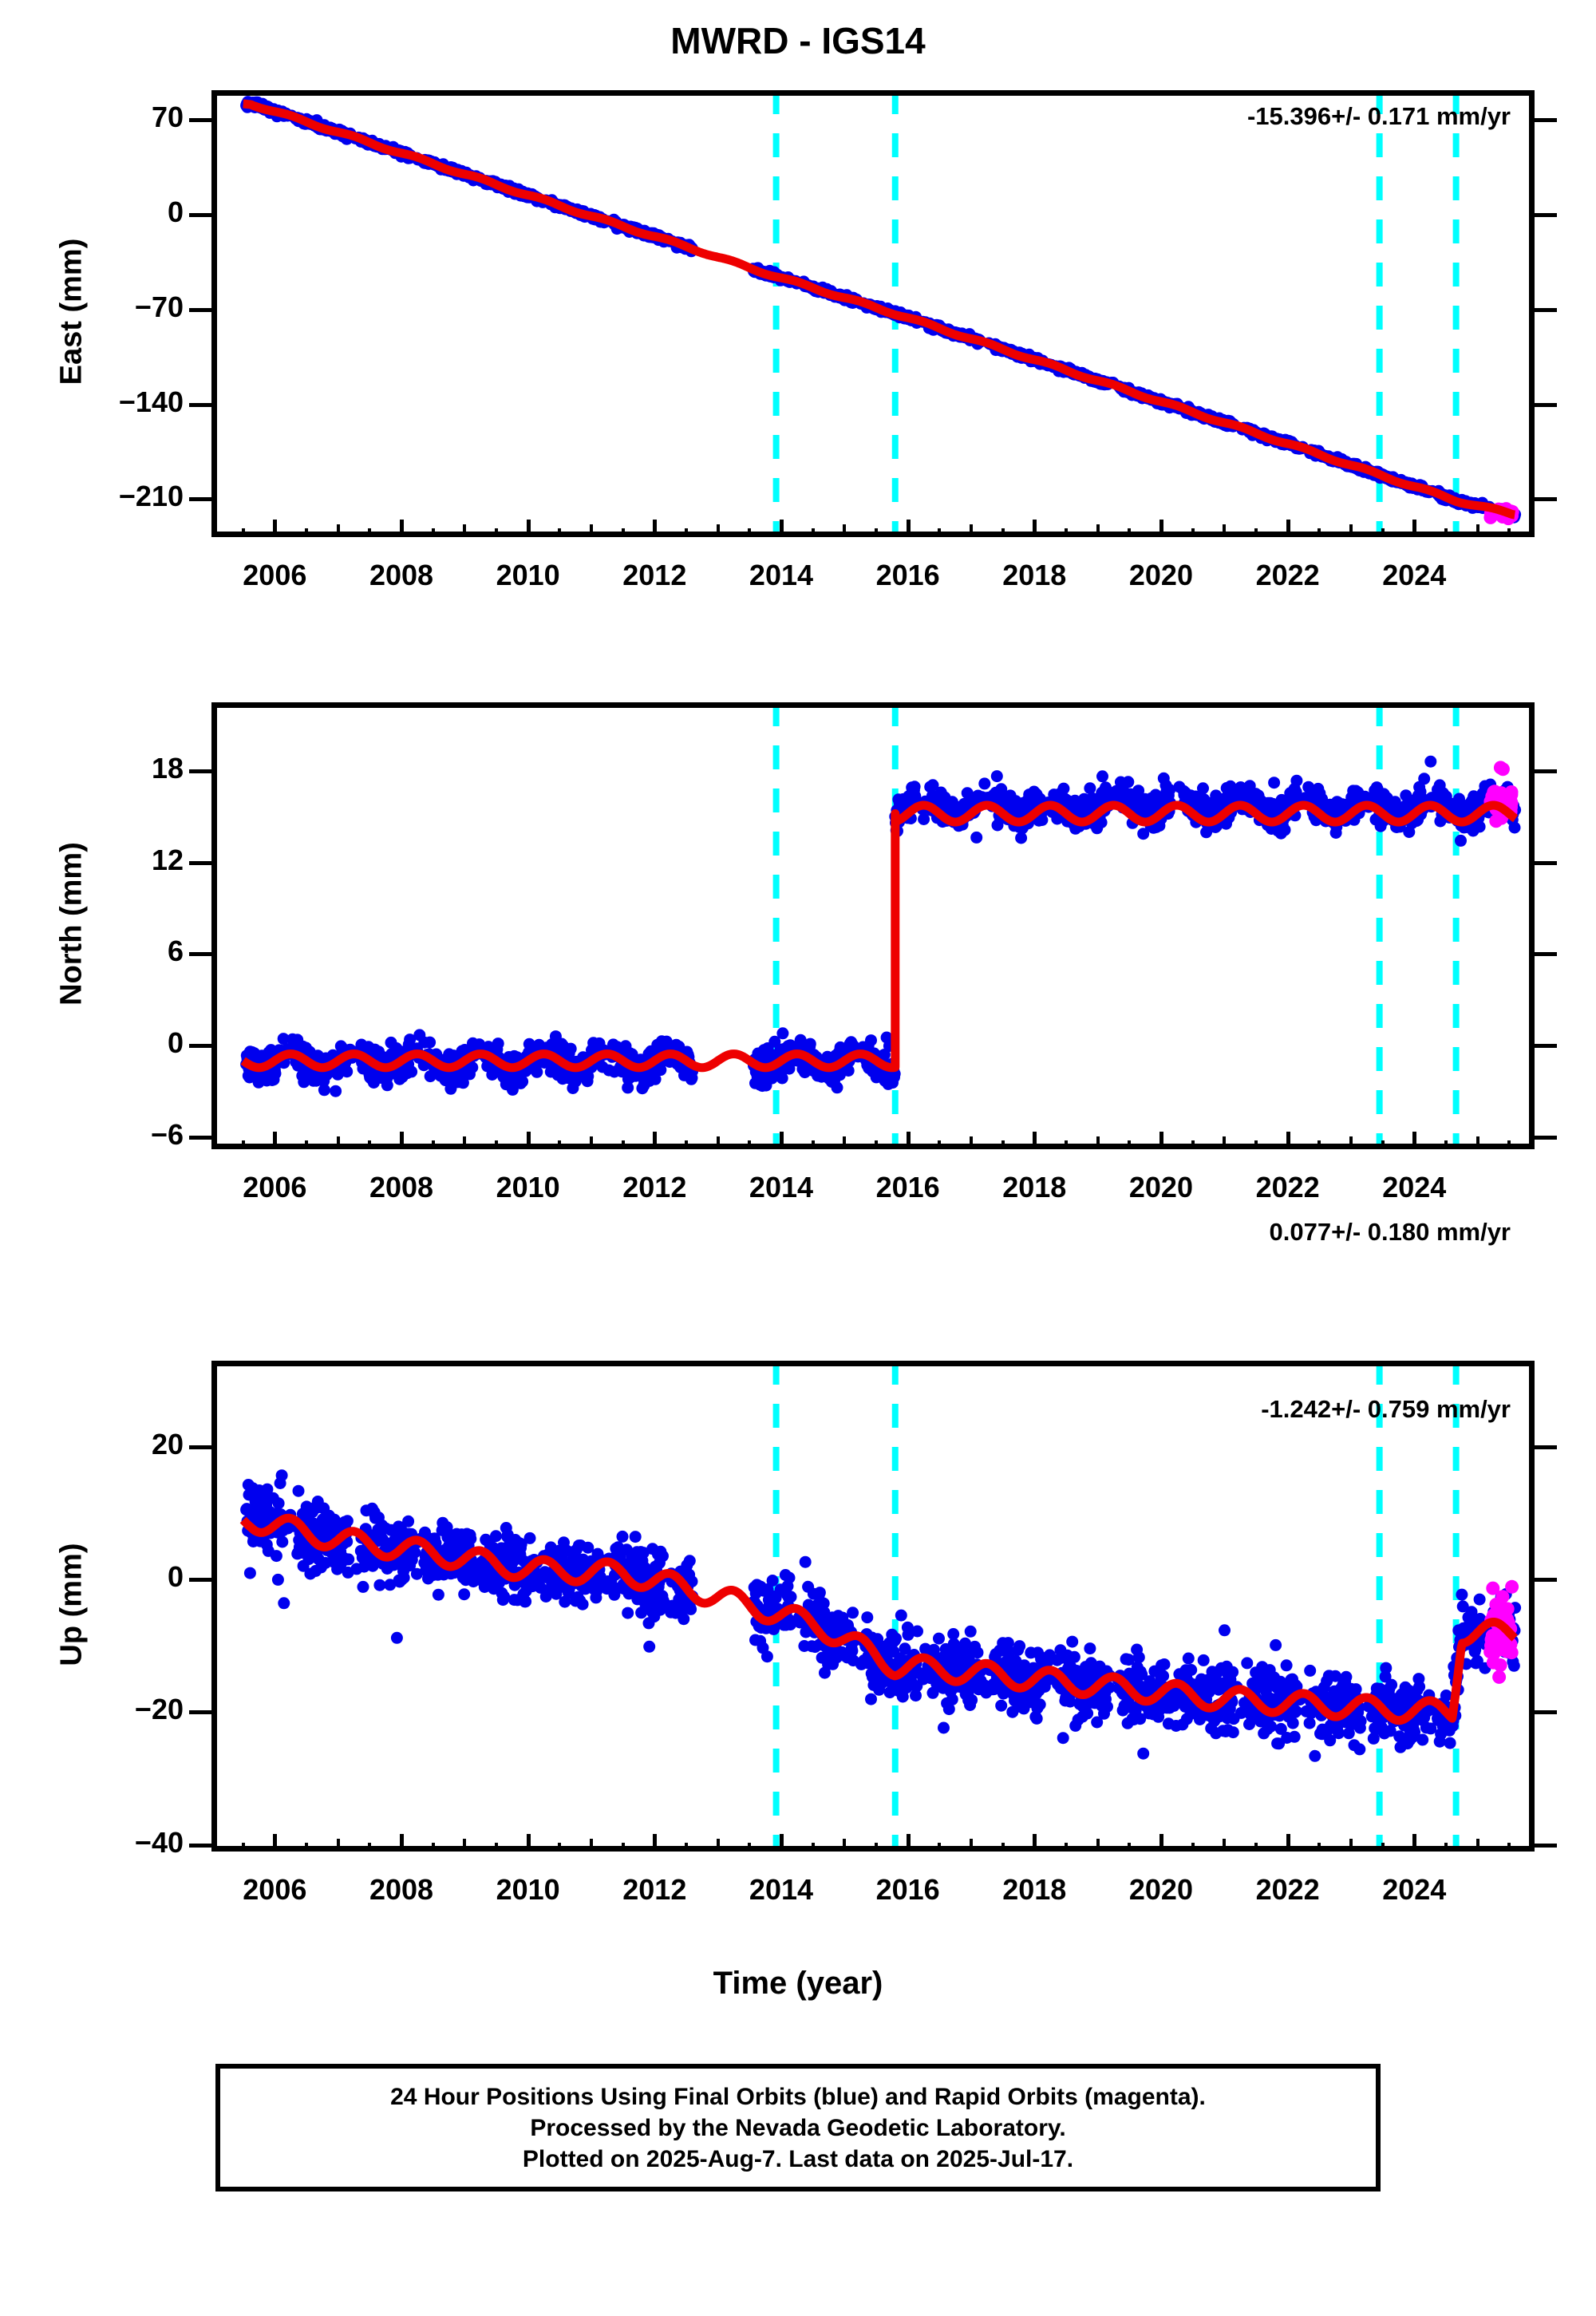 This screenshot has width=1596, height=2316. Describe the element at coordinates (1386, 1409) in the screenshot. I see `up-rate-annotation: -1.242+/- 0.759 mm/yr` at that location.